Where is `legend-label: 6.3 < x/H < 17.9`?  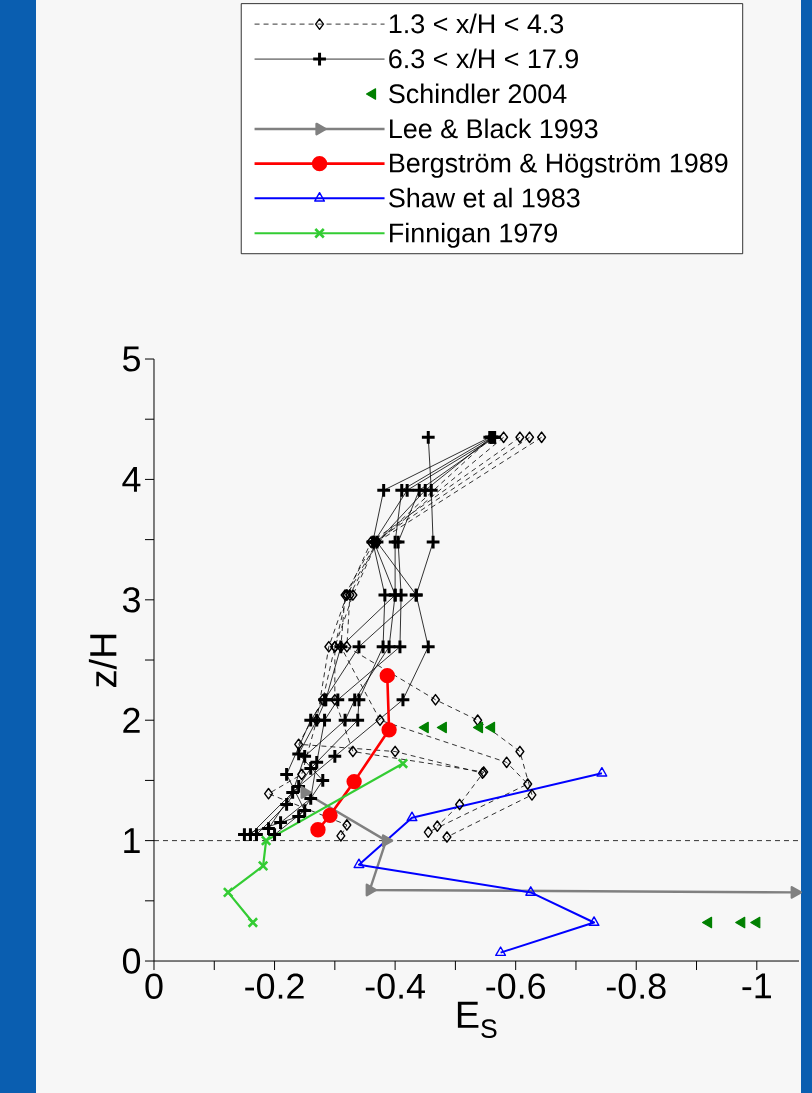
legend-label: 6.3 < x/H < 17.9 is located at coordinates (483, 58).